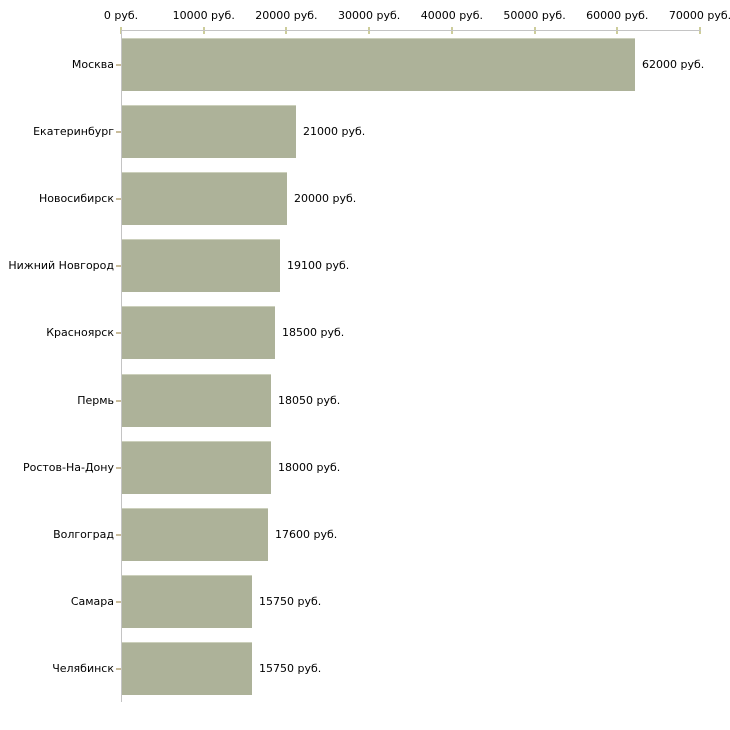 The width and height of the screenshot is (730, 730). I want to click on bar-row: Ростов-На-Дону 18000 руб., so click(365, 467).